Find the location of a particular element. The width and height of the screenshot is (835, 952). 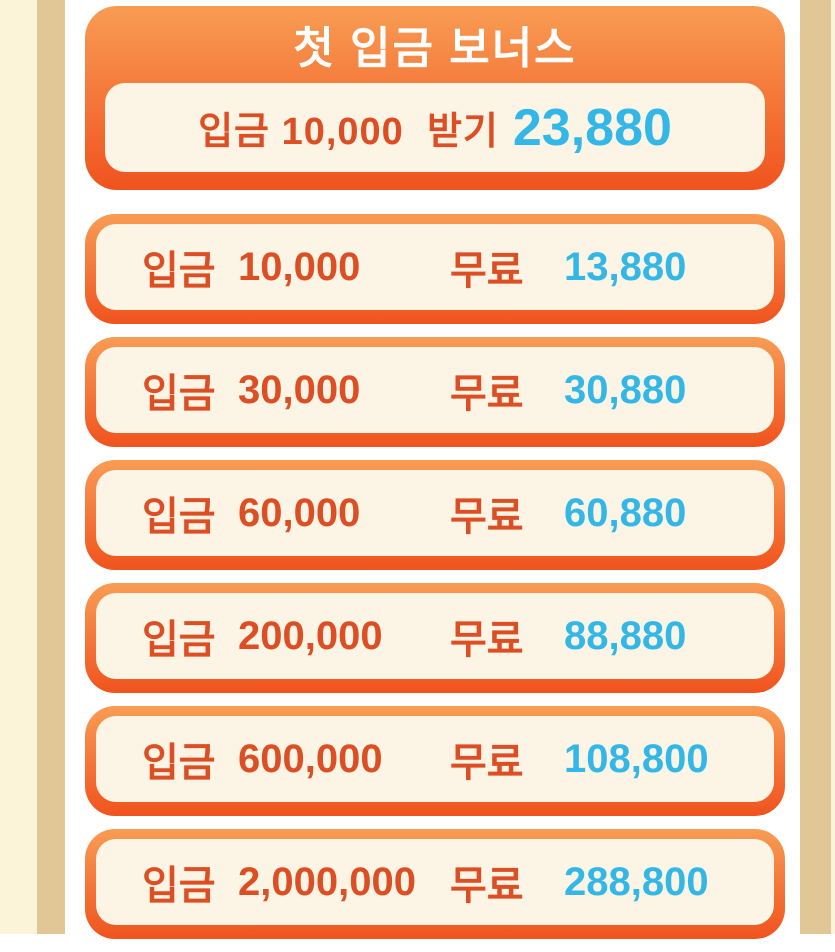

tier-offer-row: 입금 30,000 무료 30,880 is located at coordinates (435, 390).